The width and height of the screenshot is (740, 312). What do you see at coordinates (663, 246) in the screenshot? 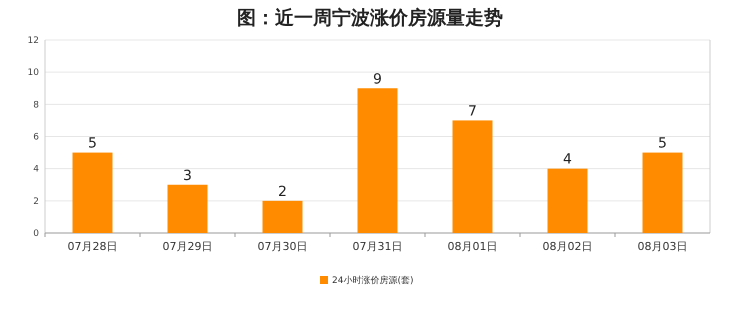
I see `x-tick-label: 08月03日` at bounding box center [663, 246].